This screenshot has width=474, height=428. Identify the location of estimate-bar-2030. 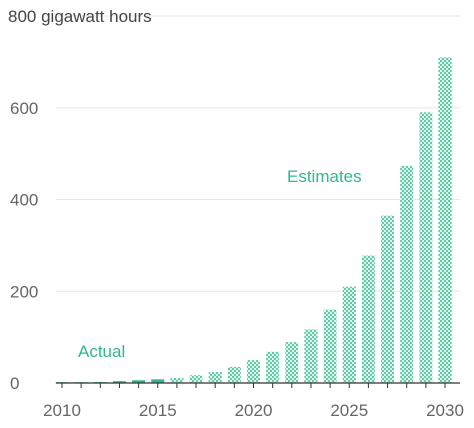
(445, 220).